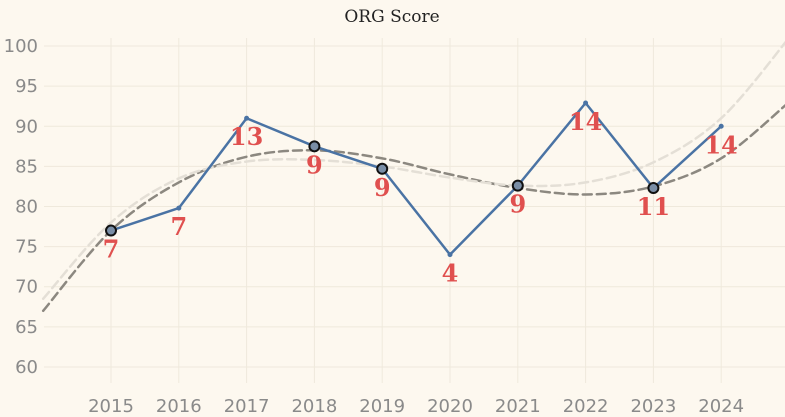 This screenshot has height=417, width=785. What do you see at coordinates (111, 249) in the screenshot?
I see `data-label-2015: 7` at bounding box center [111, 249].